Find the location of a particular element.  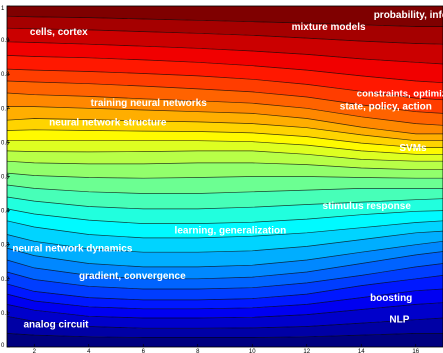

y-tick-label: 0.7 is located at coordinates (5, 109).